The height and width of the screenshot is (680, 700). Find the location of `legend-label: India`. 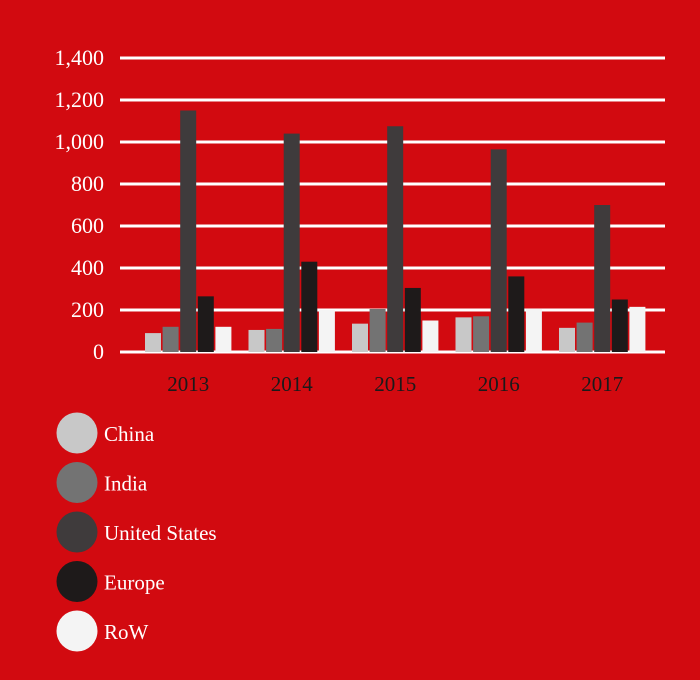

legend-label: India is located at coordinates (126, 484).